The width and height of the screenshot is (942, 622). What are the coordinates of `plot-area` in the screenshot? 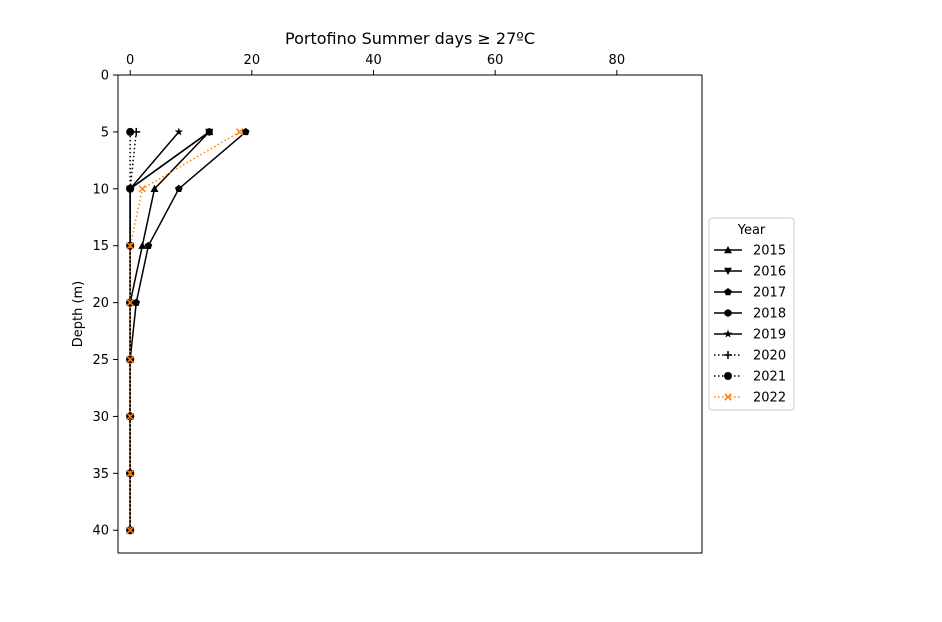 It's located at (187, 331).